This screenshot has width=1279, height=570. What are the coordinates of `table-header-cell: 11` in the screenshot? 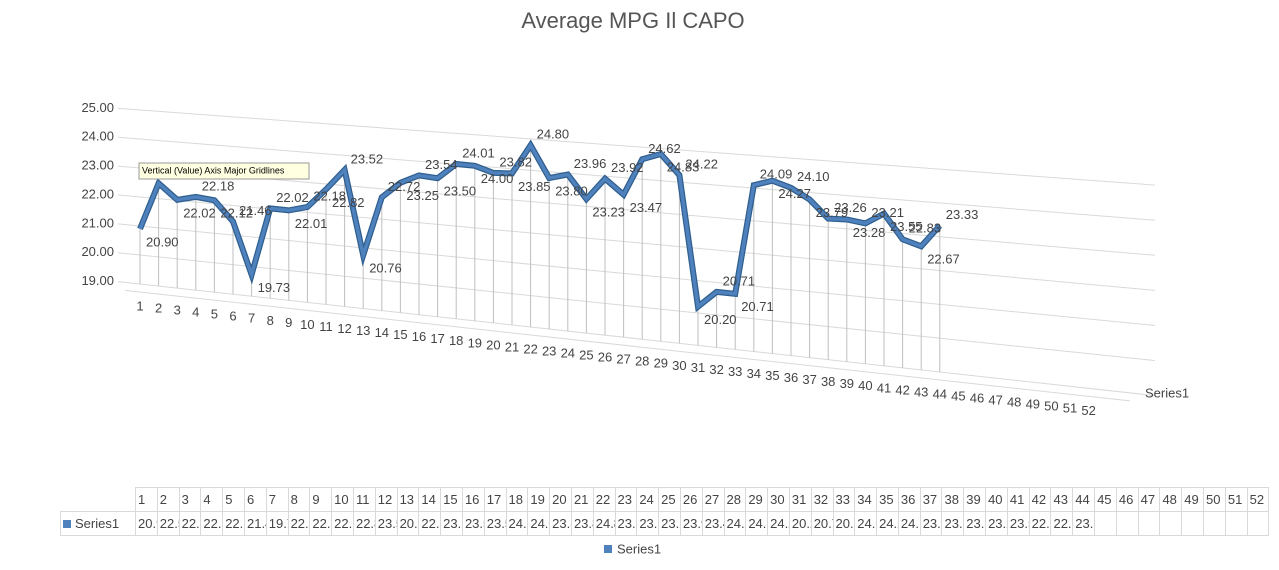 It's located at (364, 499).